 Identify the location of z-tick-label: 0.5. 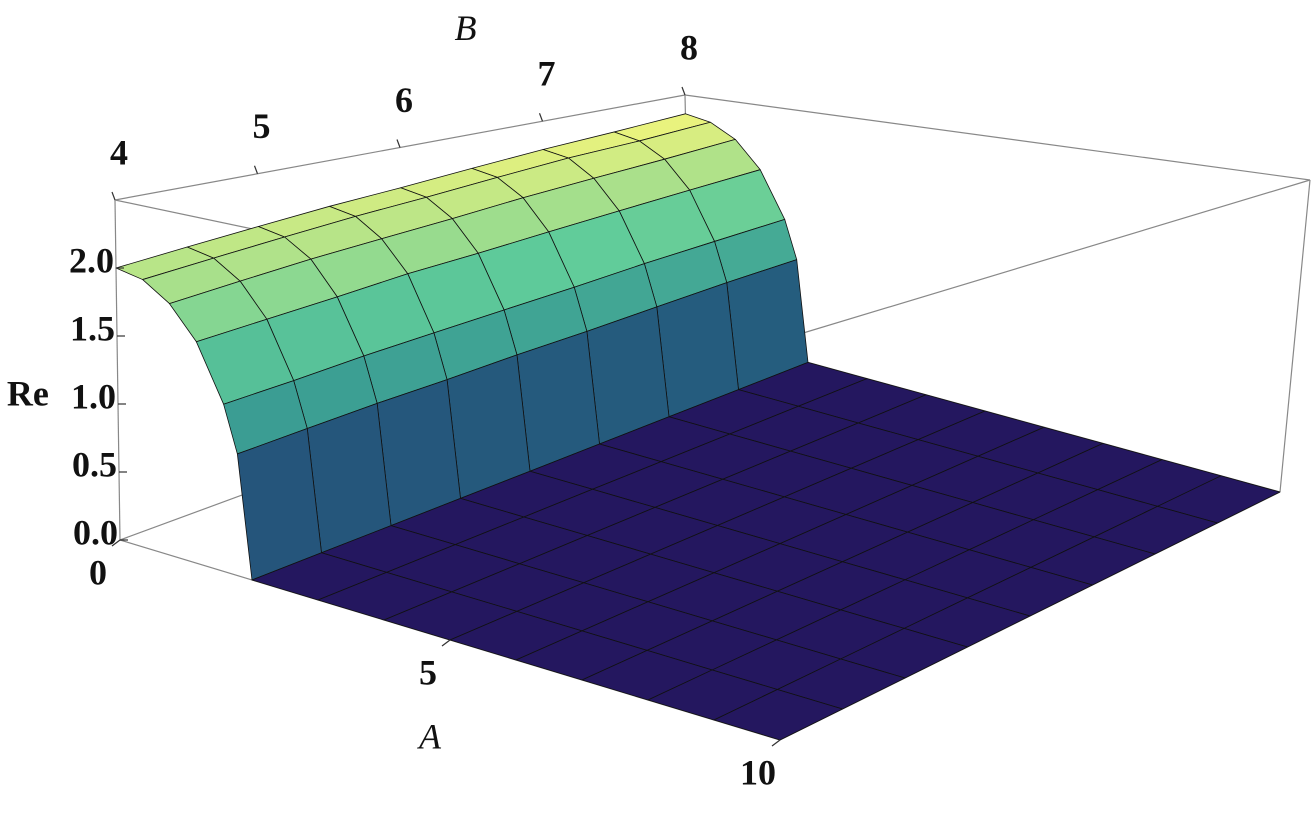
(94, 464).